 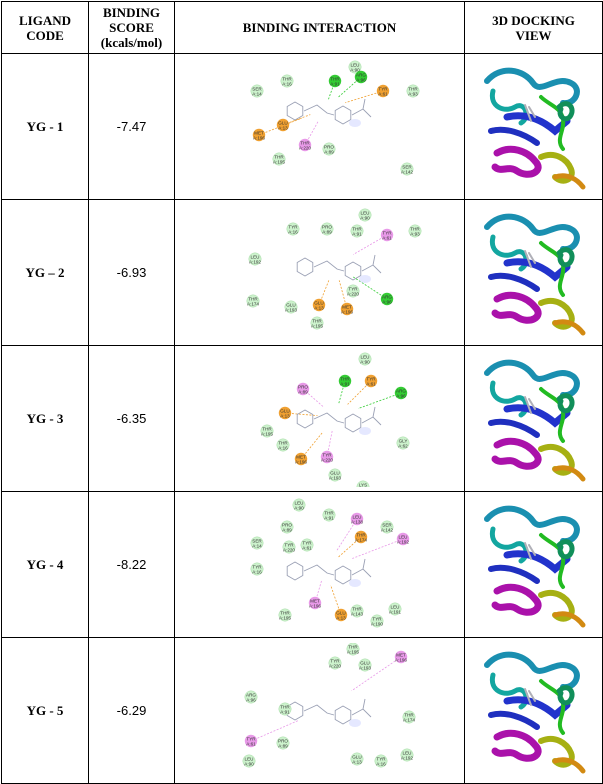 I want to click on ligand-code: YG - 5, so click(x=45, y=710).